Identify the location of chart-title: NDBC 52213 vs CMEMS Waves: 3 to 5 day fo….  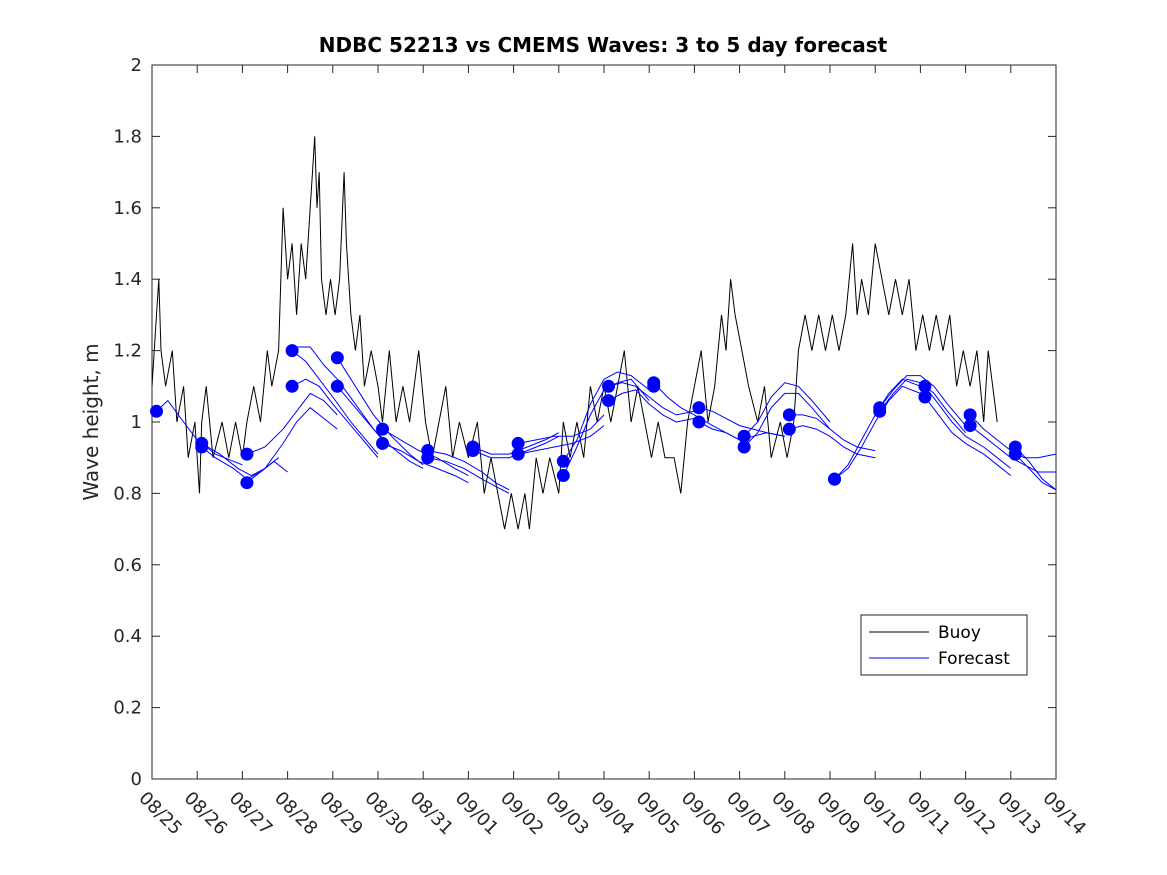
(603, 45).